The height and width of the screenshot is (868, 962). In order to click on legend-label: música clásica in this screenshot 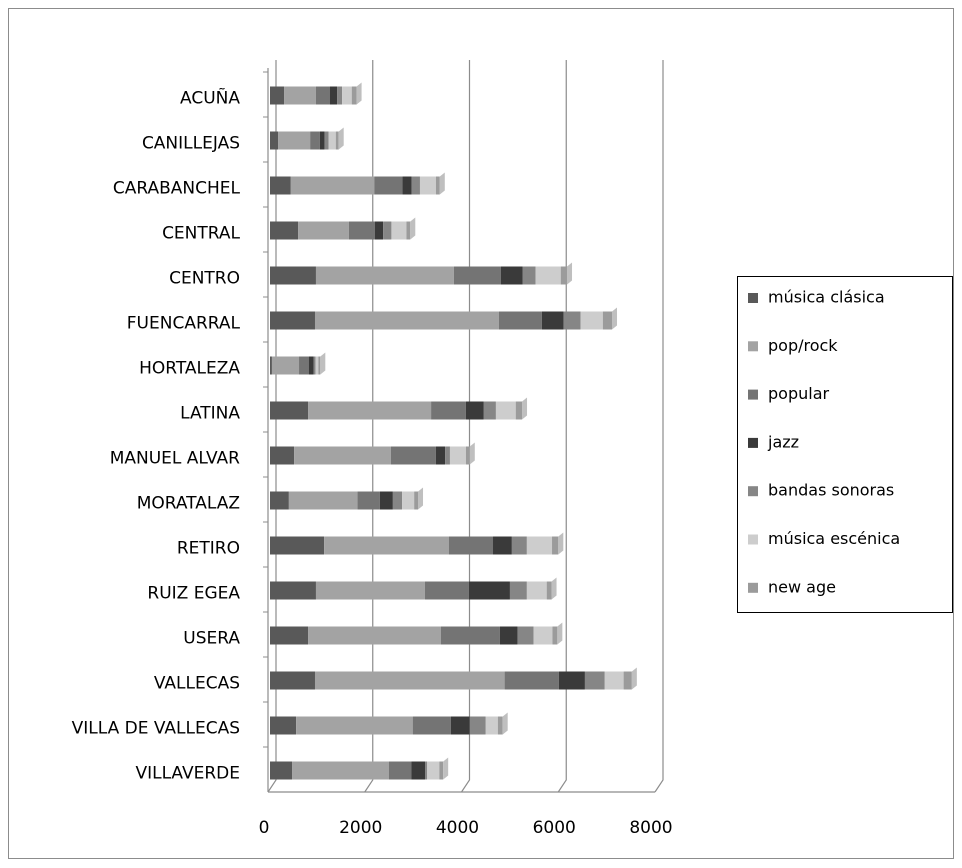, I will do `click(826, 297)`.